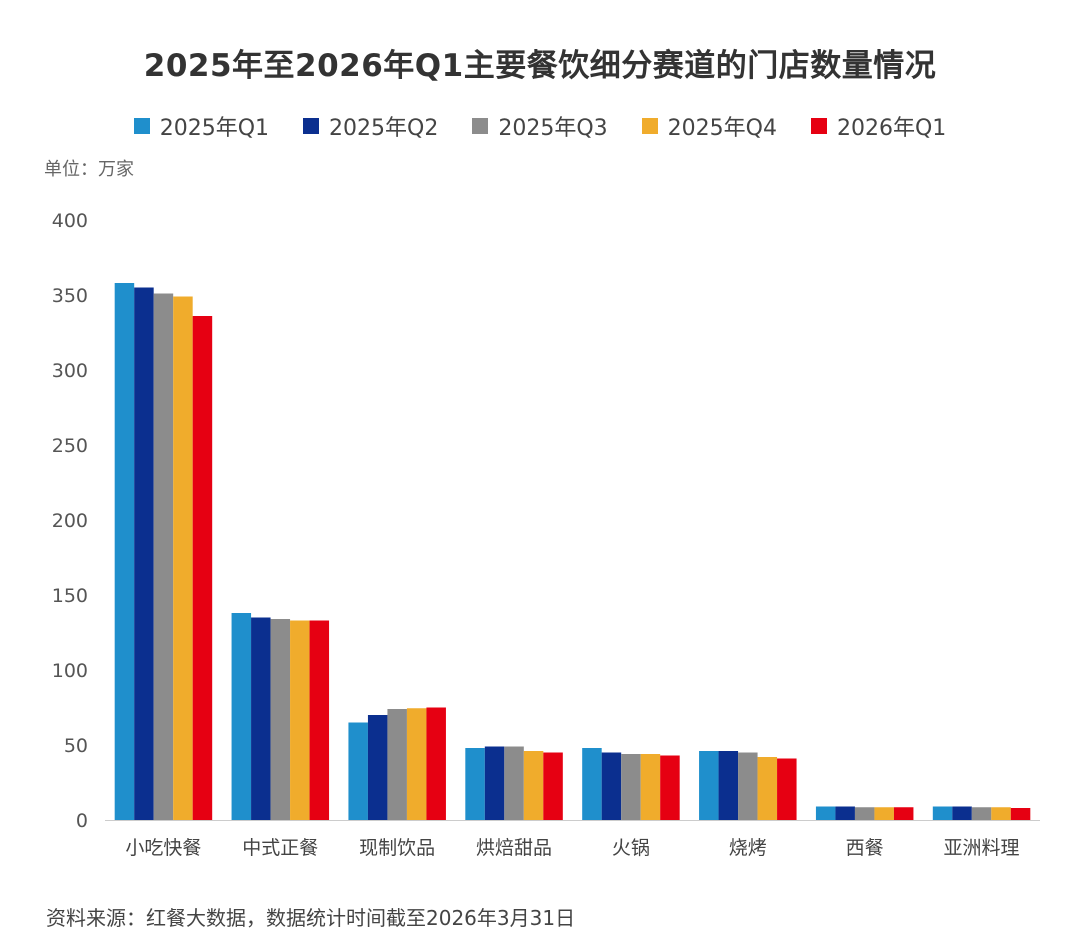 The height and width of the screenshot is (939, 1080). I want to click on y-tick-label: 350, so click(70, 296).